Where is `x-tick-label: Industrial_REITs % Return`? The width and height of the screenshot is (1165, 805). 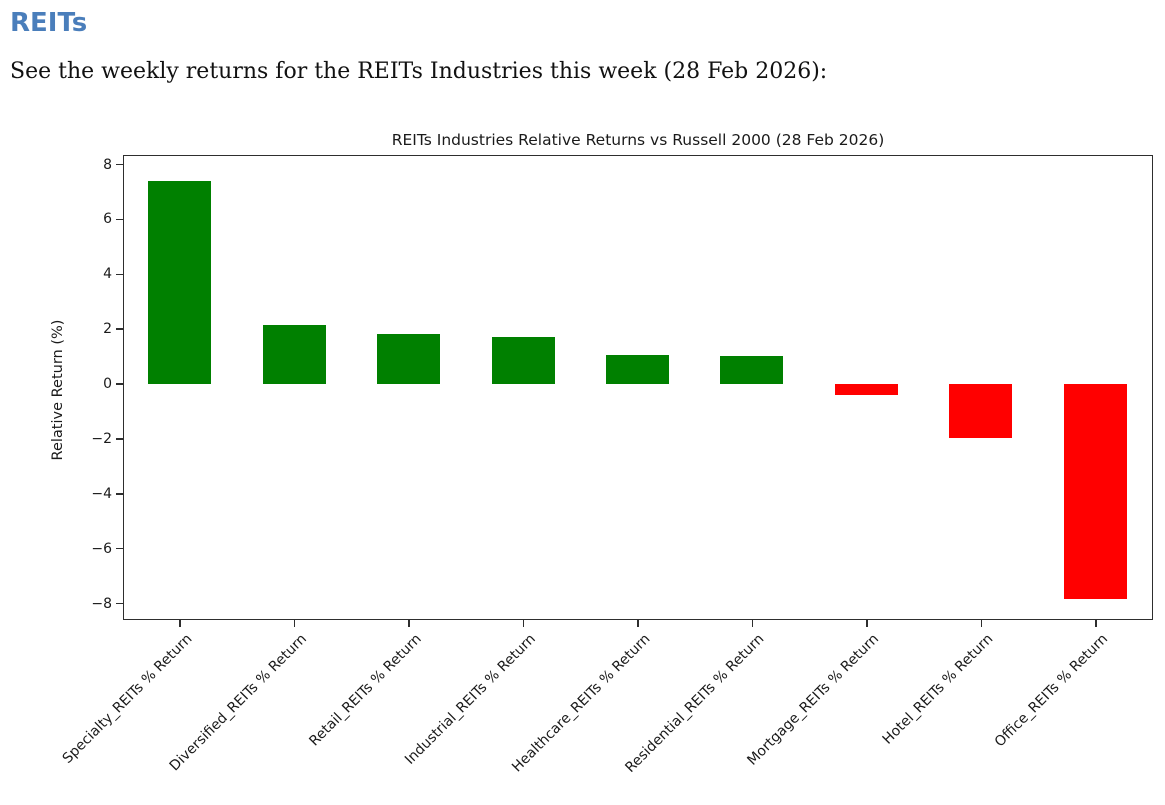 x-tick-label: Industrial_REITs % Return is located at coordinates (470, 699).